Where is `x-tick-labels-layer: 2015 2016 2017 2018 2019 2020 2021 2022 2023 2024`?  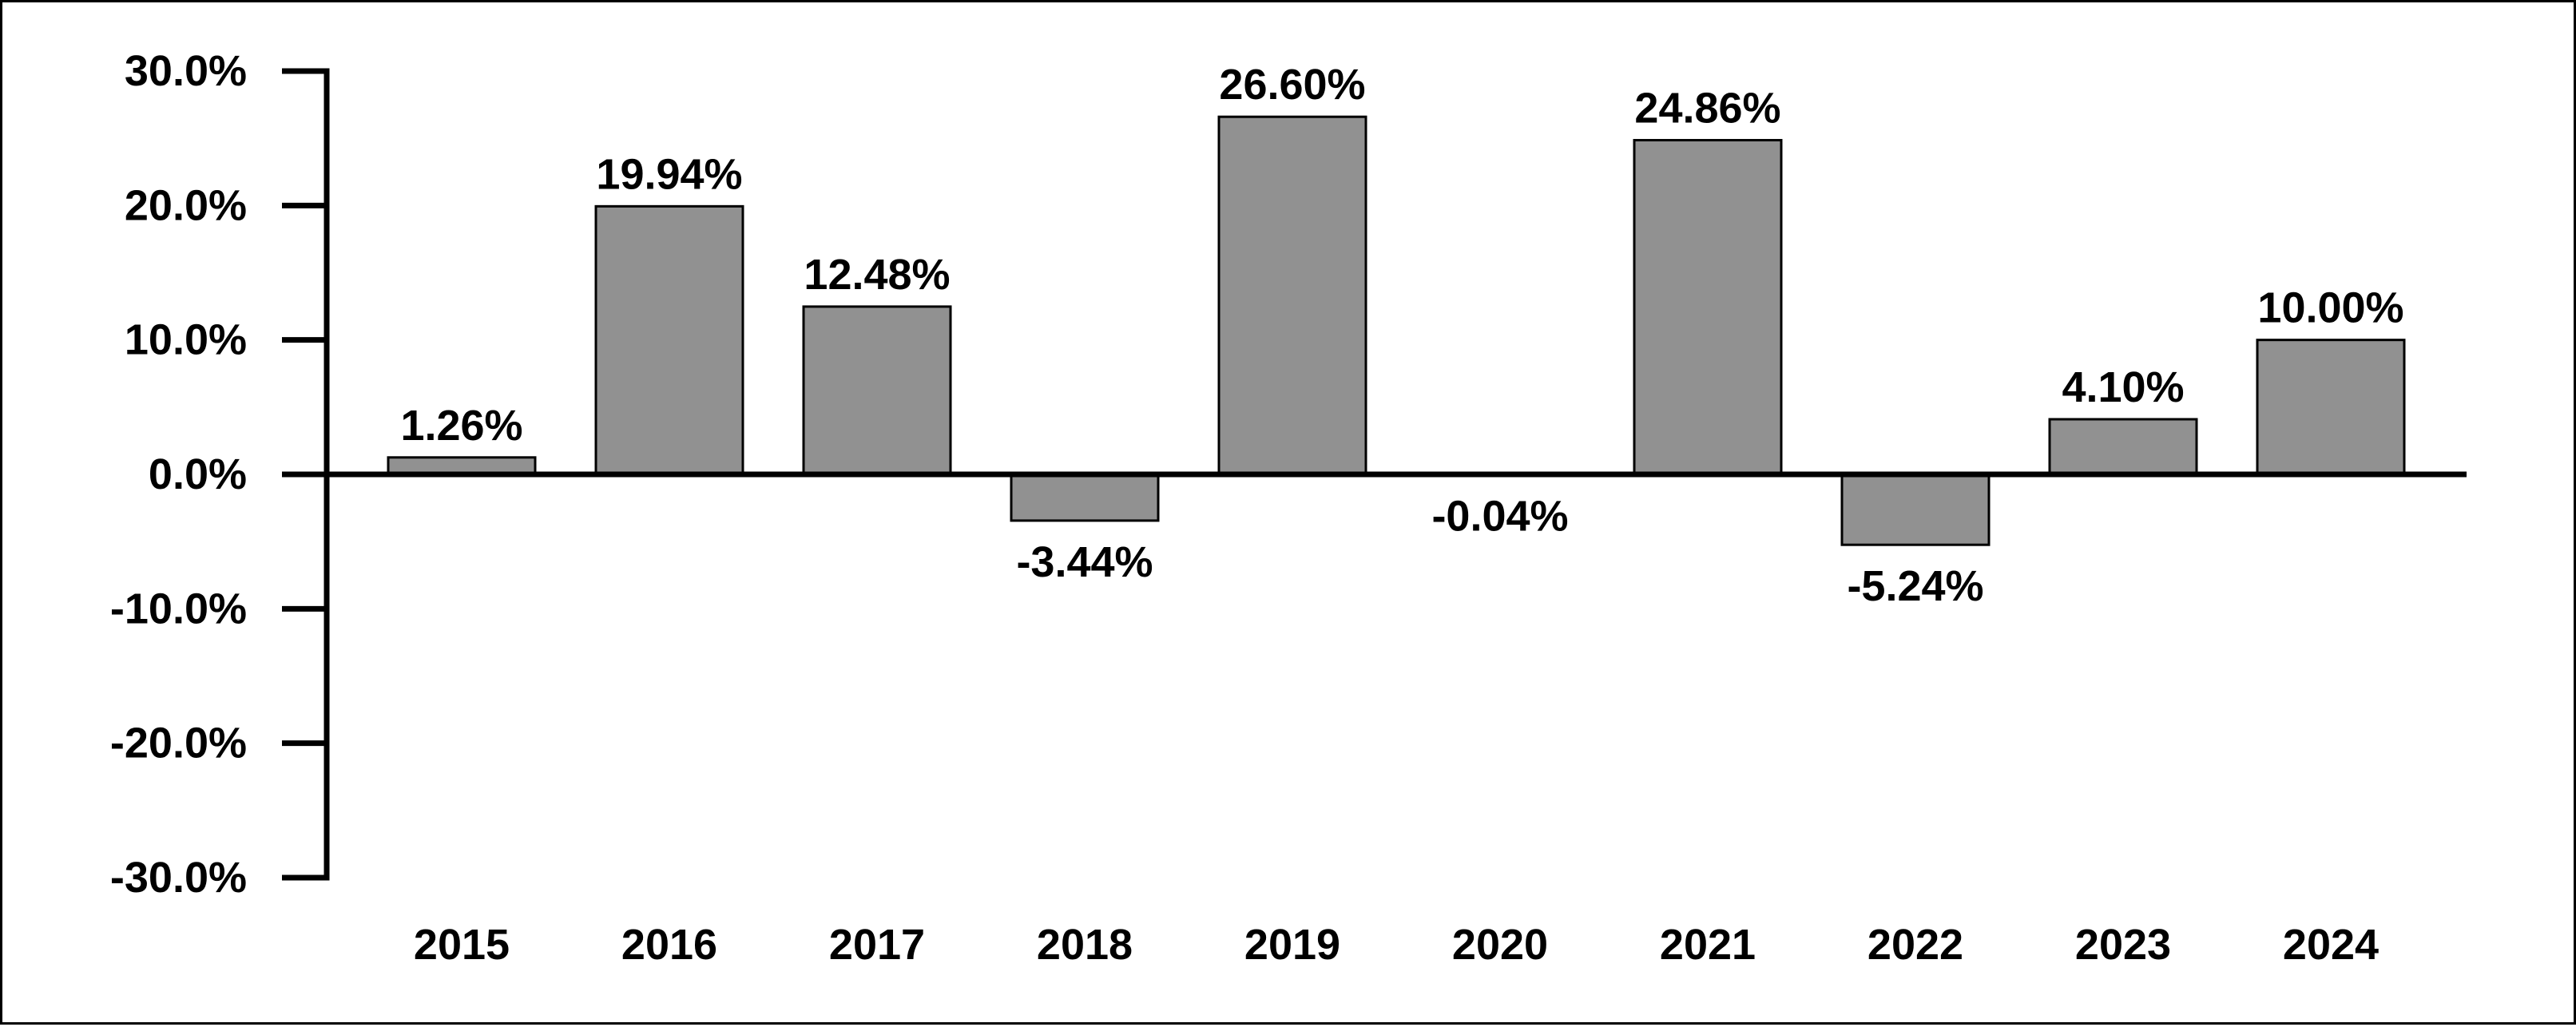
x-tick-labels-layer: 2015 2016 2017 2018 2019 2020 2021 2022 2023 2024 is located at coordinates (1396, 945).